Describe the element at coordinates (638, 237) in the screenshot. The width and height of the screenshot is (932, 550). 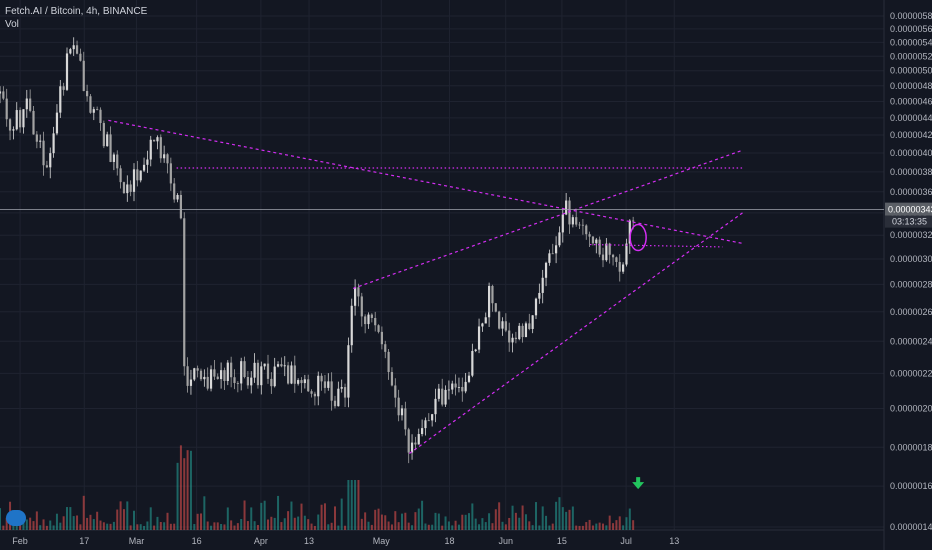
I see `highlight-ellipse` at that location.